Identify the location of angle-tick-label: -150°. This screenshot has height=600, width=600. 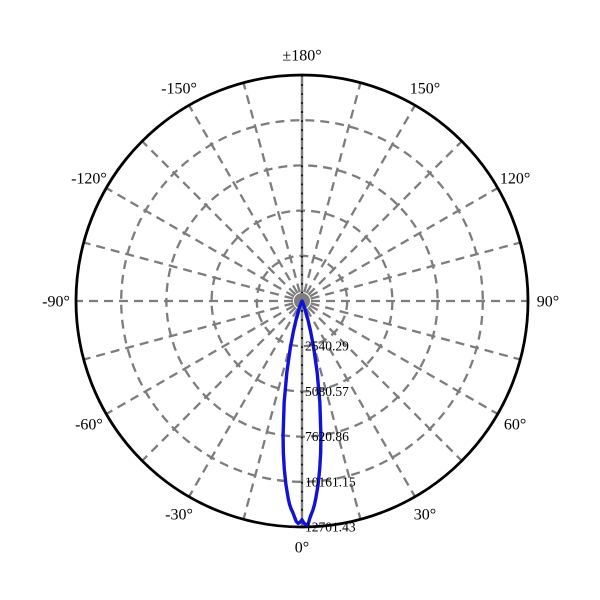
(179, 88).